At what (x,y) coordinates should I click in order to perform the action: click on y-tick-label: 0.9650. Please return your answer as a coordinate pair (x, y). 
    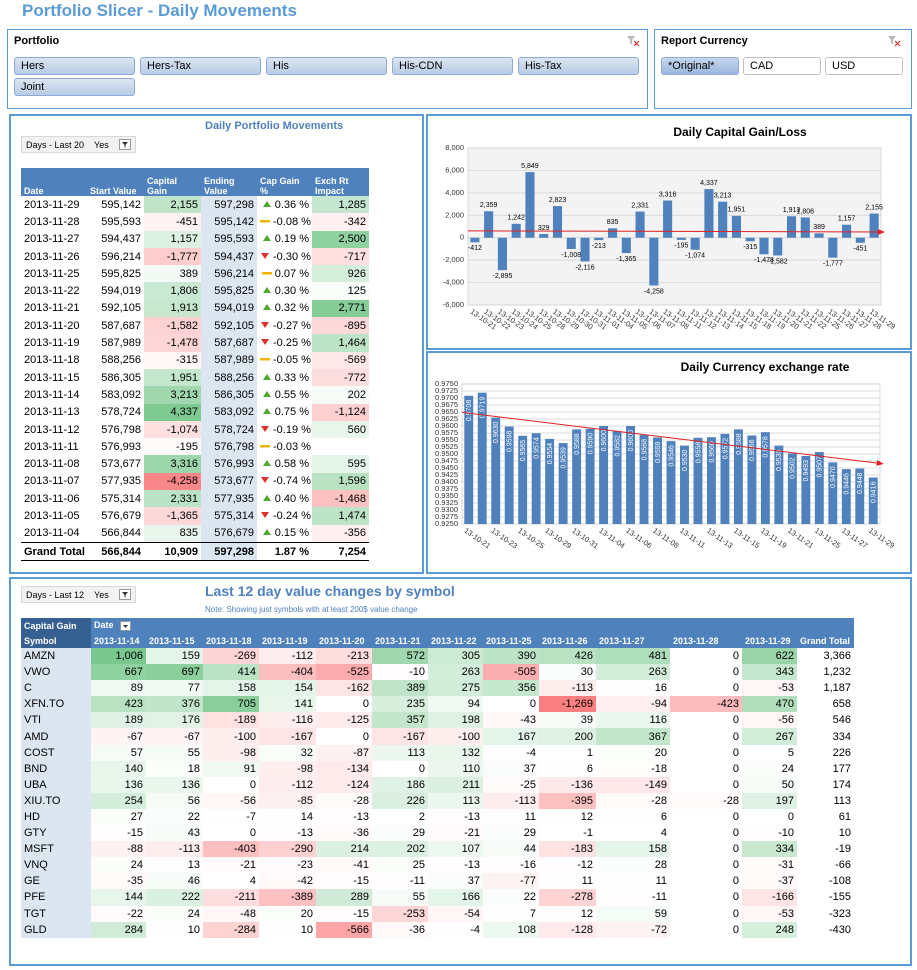
    Looking at the image, I should click on (446, 411).